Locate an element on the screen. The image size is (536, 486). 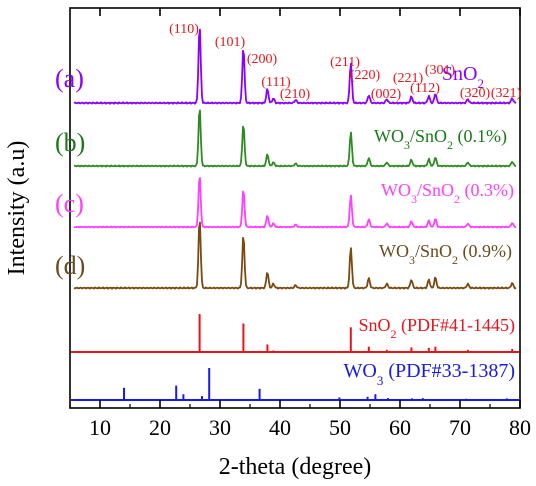
reference-name-part: WO is located at coordinates (360, 371).